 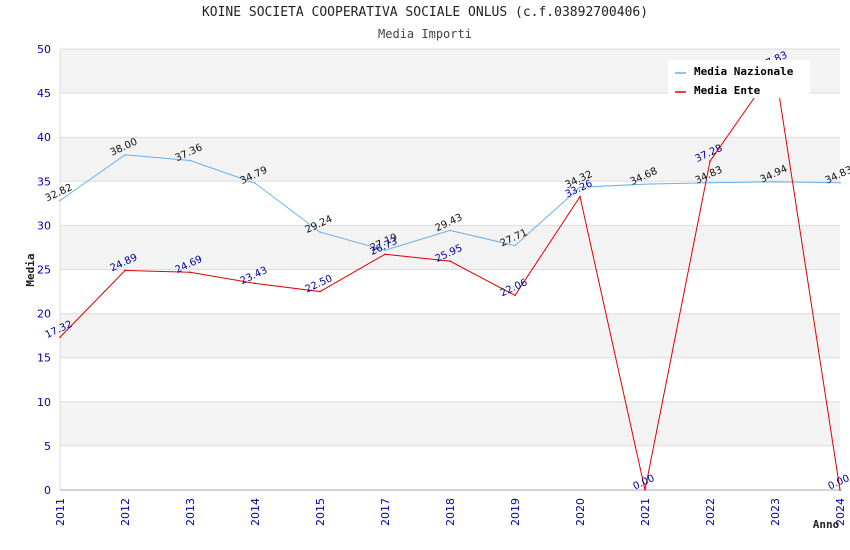 What do you see at coordinates (47, 490) in the screenshot?
I see `y-tick-label: 0` at bounding box center [47, 490].